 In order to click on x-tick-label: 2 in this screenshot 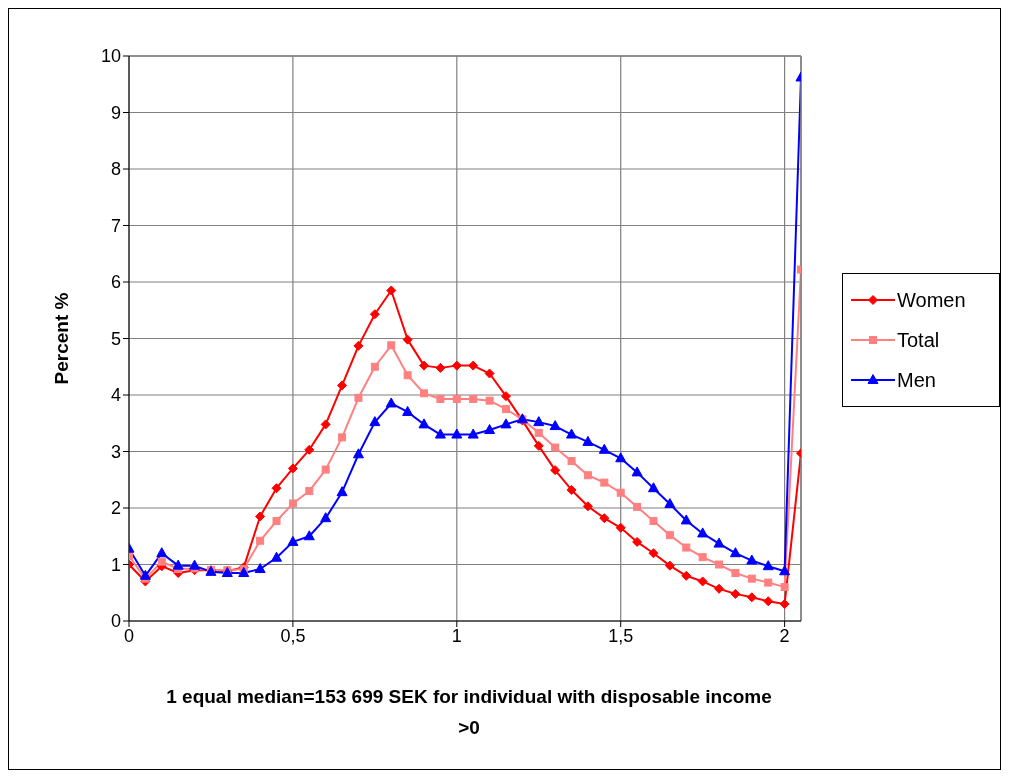, I will do `click(784, 635)`.